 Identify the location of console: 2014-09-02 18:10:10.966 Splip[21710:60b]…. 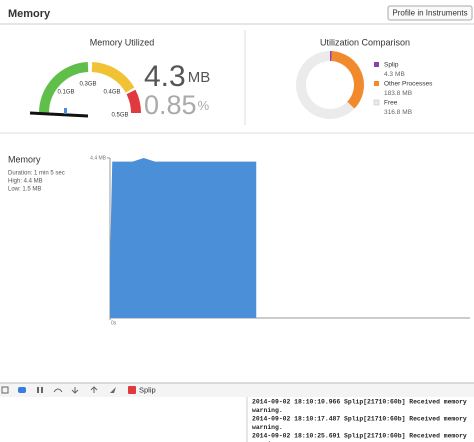
(359, 420).